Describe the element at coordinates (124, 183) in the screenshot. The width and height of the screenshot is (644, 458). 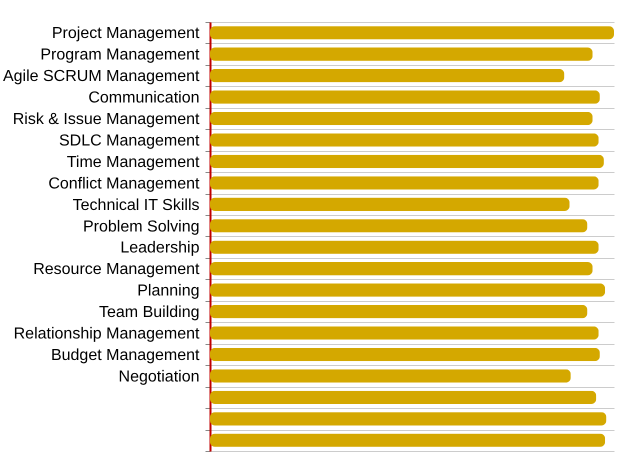
I see `y-tick-label: Conflict Management` at that location.